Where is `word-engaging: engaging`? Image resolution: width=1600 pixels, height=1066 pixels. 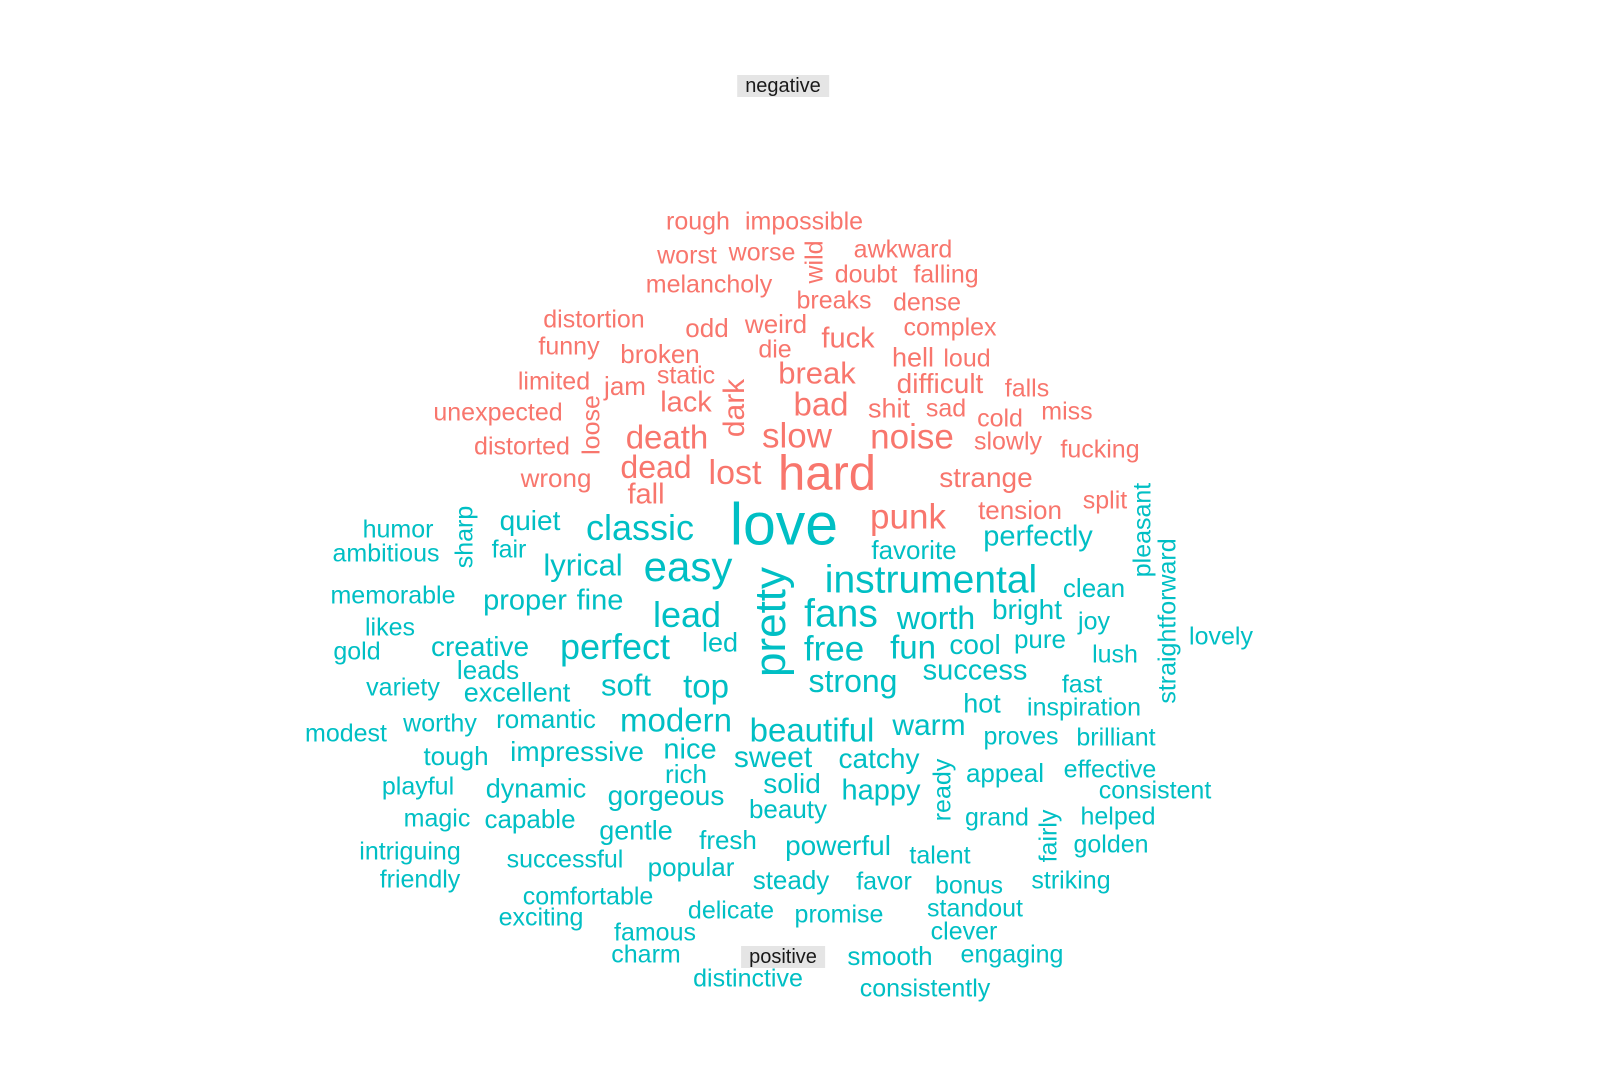
word-engaging: engaging is located at coordinates (1012, 954).